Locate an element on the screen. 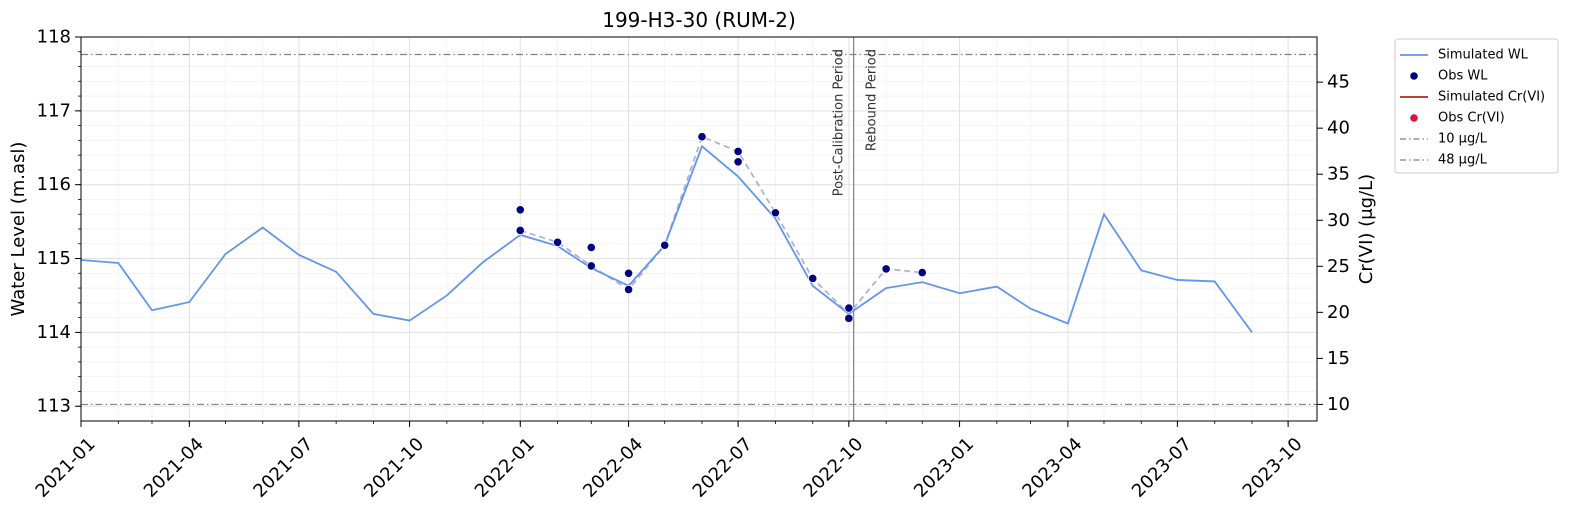 The height and width of the screenshot is (512, 1572). legend-label: Obs WL is located at coordinates (1463, 76).